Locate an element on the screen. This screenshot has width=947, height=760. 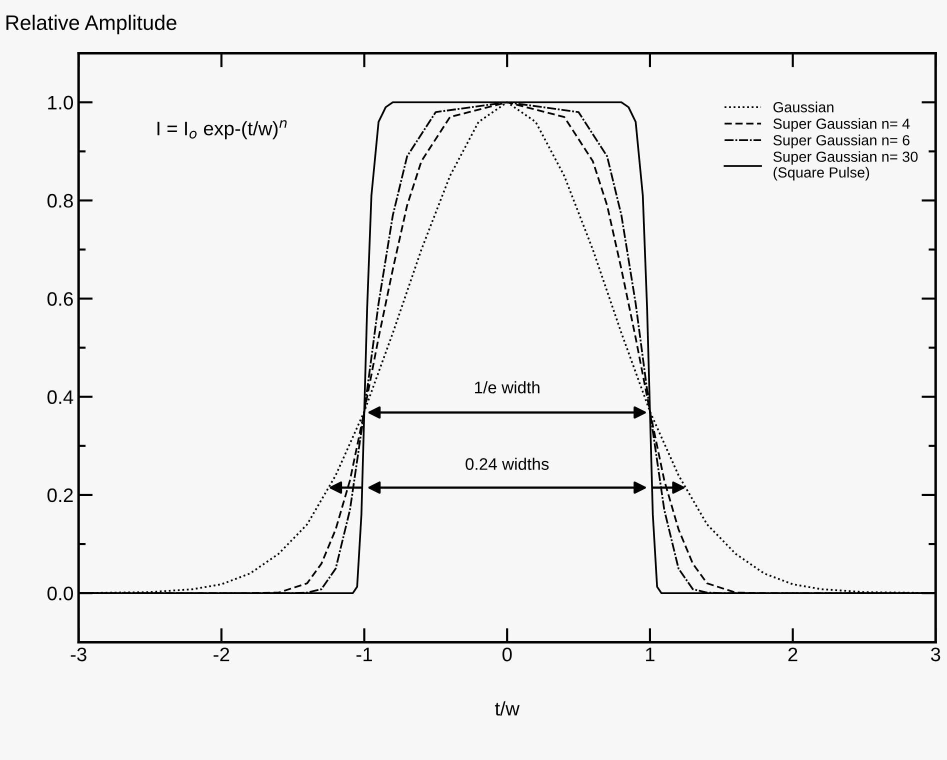
y-tick-label: 0.8 is located at coordinates (60, 201).